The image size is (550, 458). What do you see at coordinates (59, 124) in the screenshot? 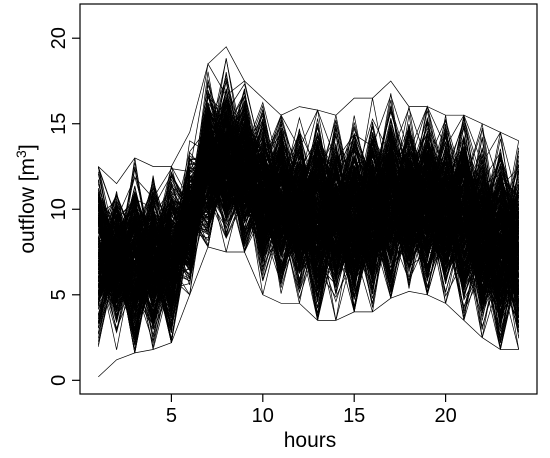
I see `y-tick-label: 15` at bounding box center [59, 124].